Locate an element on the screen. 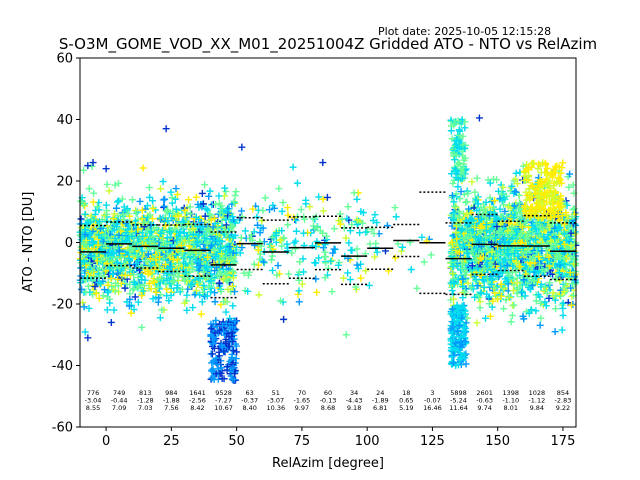  x-tick-label: 175 is located at coordinates (563, 441).